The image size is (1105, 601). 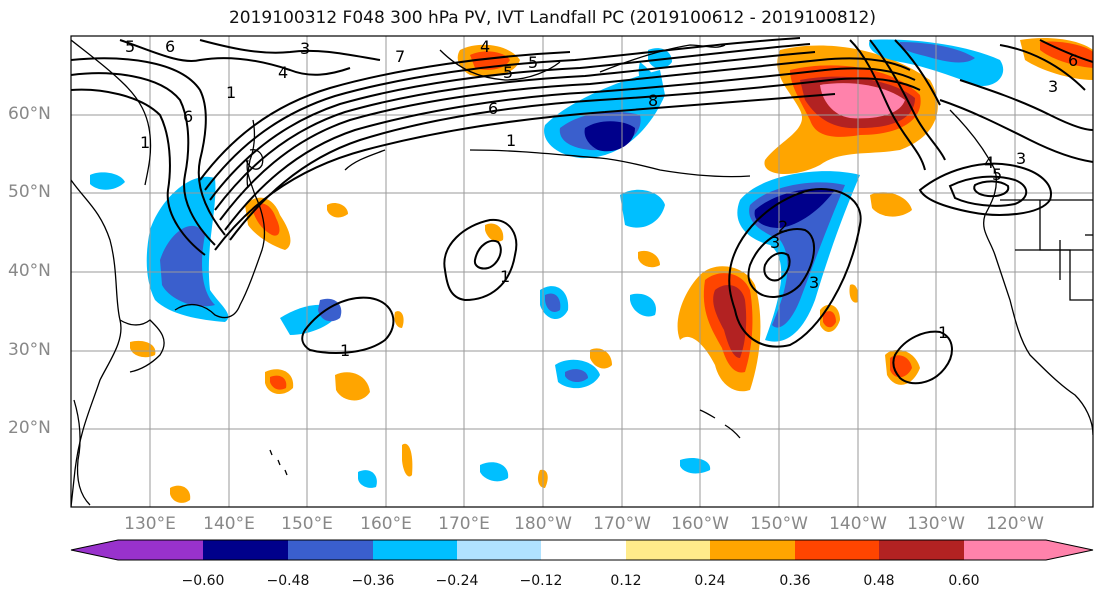 What do you see at coordinates (879, 581) in the screenshot?
I see `colorbar-tick-label: 0.48` at bounding box center [879, 581].